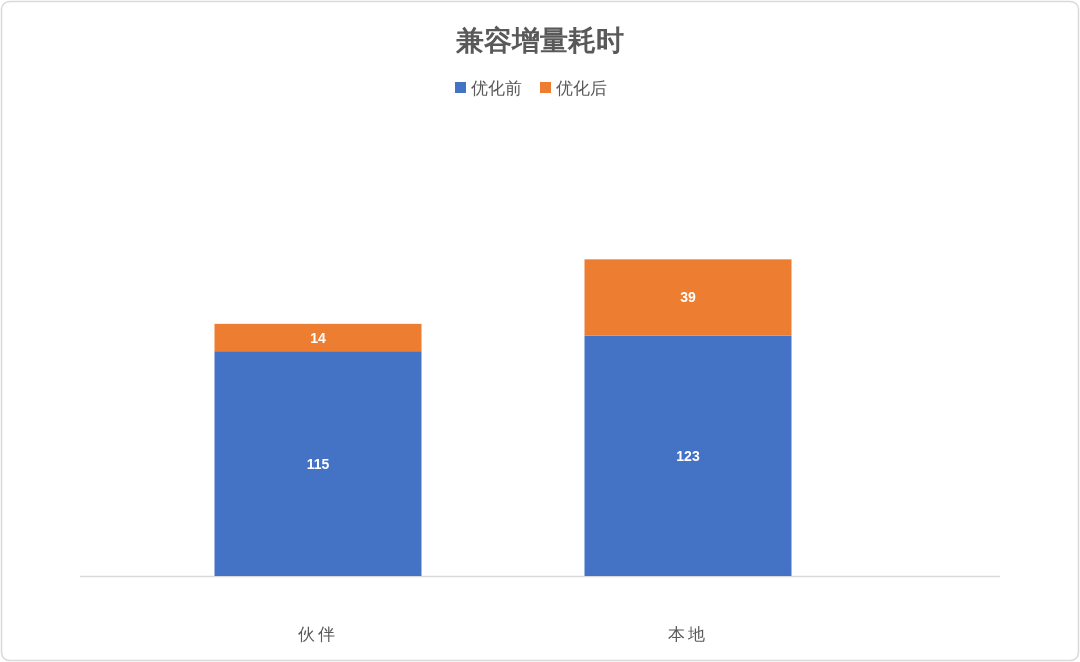 Image resolution: width=1080 pixels, height=662 pixels. What do you see at coordinates (540, 40) in the screenshot?
I see `title: 兼容增量耗时` at bounding box center [540, 40].